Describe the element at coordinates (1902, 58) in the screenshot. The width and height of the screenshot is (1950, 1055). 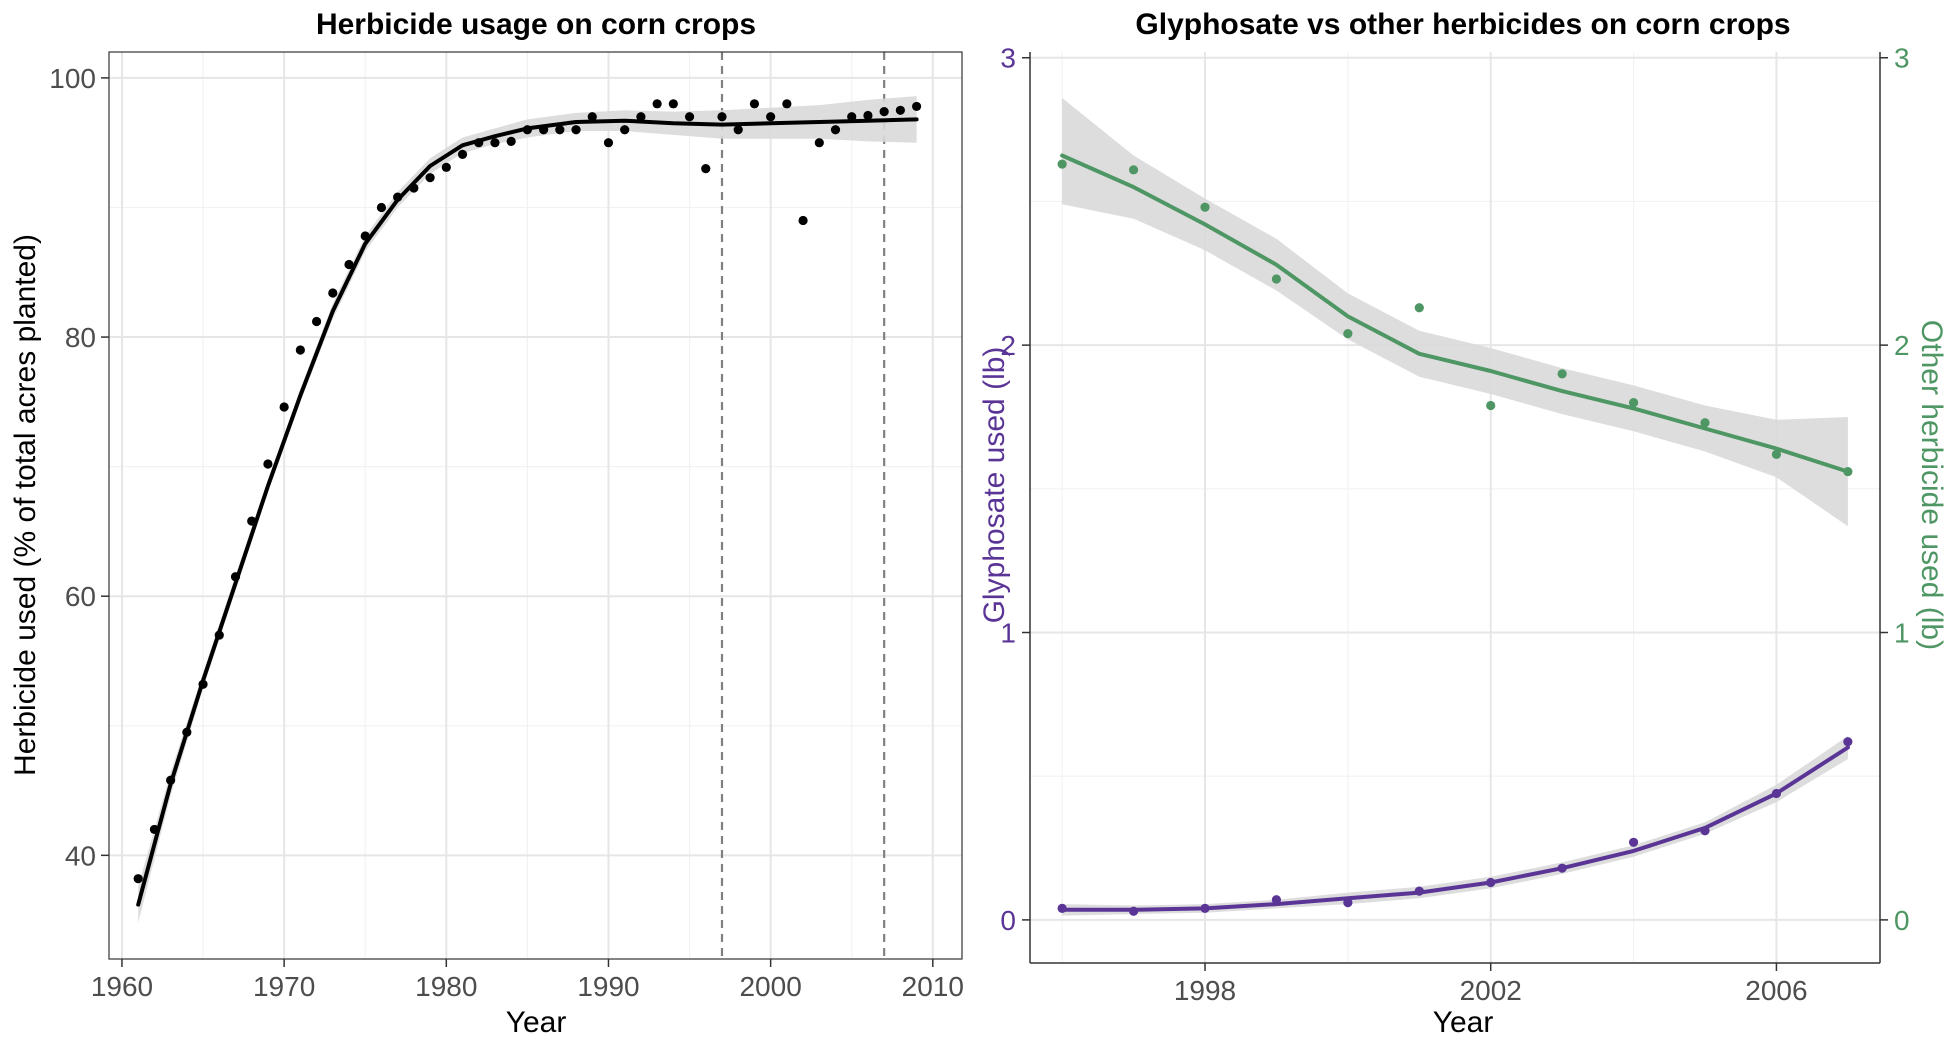
I see `secondary-y-tick-label: 3` at that location.